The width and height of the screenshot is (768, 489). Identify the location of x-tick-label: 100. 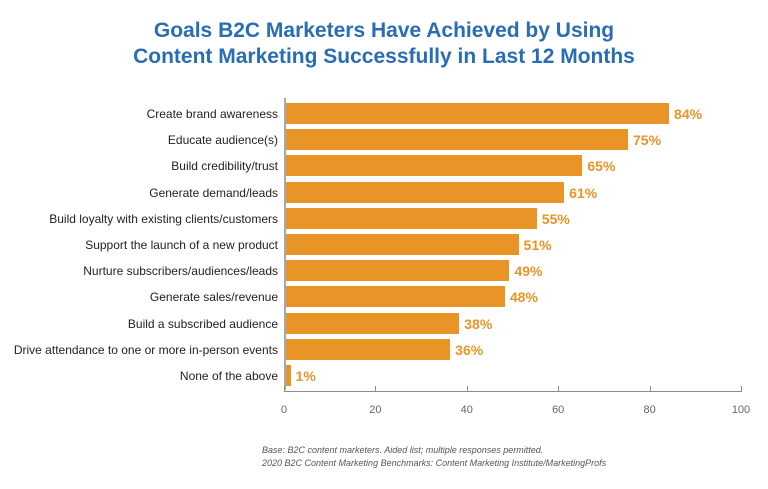
(741, 410).